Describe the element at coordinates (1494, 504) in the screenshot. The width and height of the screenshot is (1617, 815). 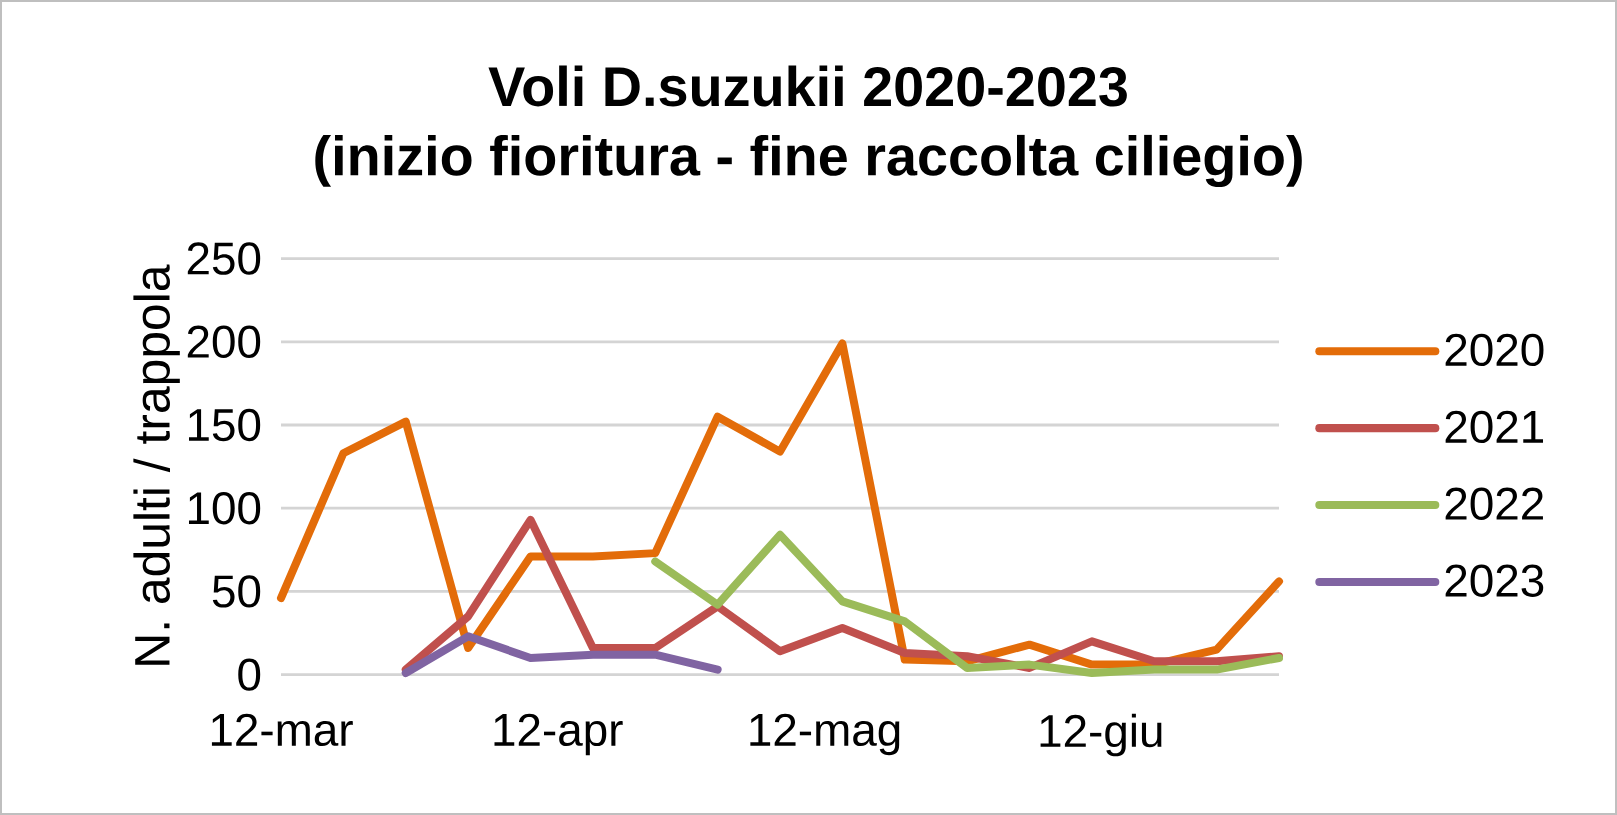
I see `legend-label: 2022` at that location.